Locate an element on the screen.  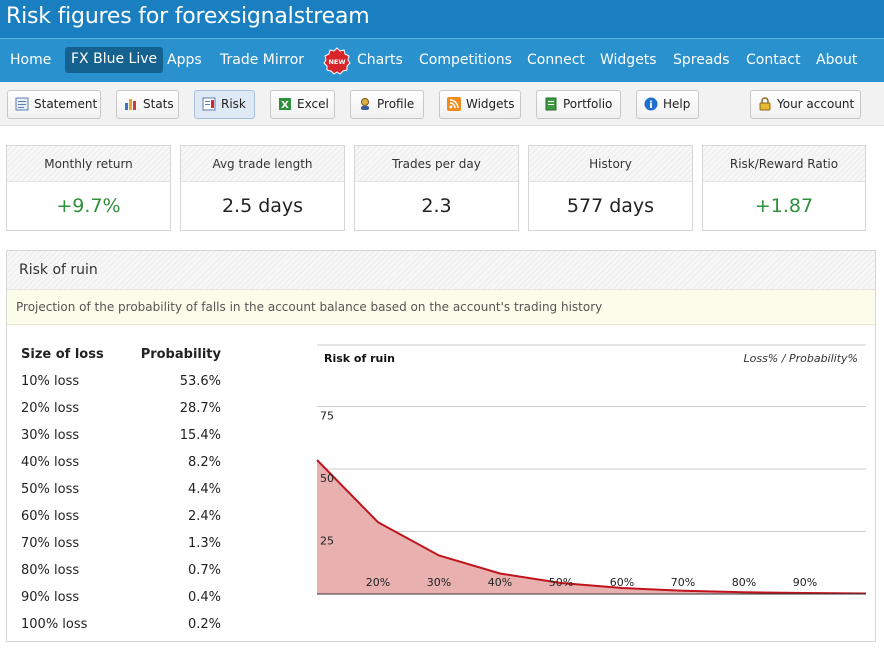
x-tick-label: 50% is located at coordinates (561, 582).